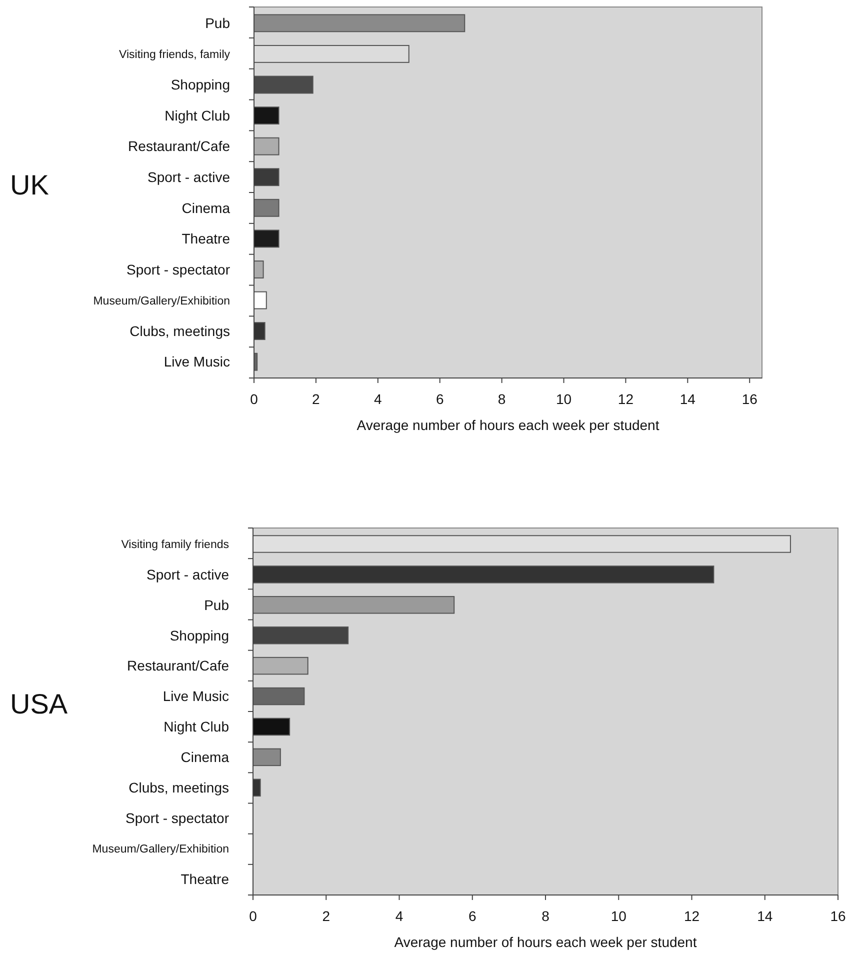 This screenshot has width=855, height=957. Describe the element at coordinates (39, 704) in the screenshot. I see `text: USA` at that location.